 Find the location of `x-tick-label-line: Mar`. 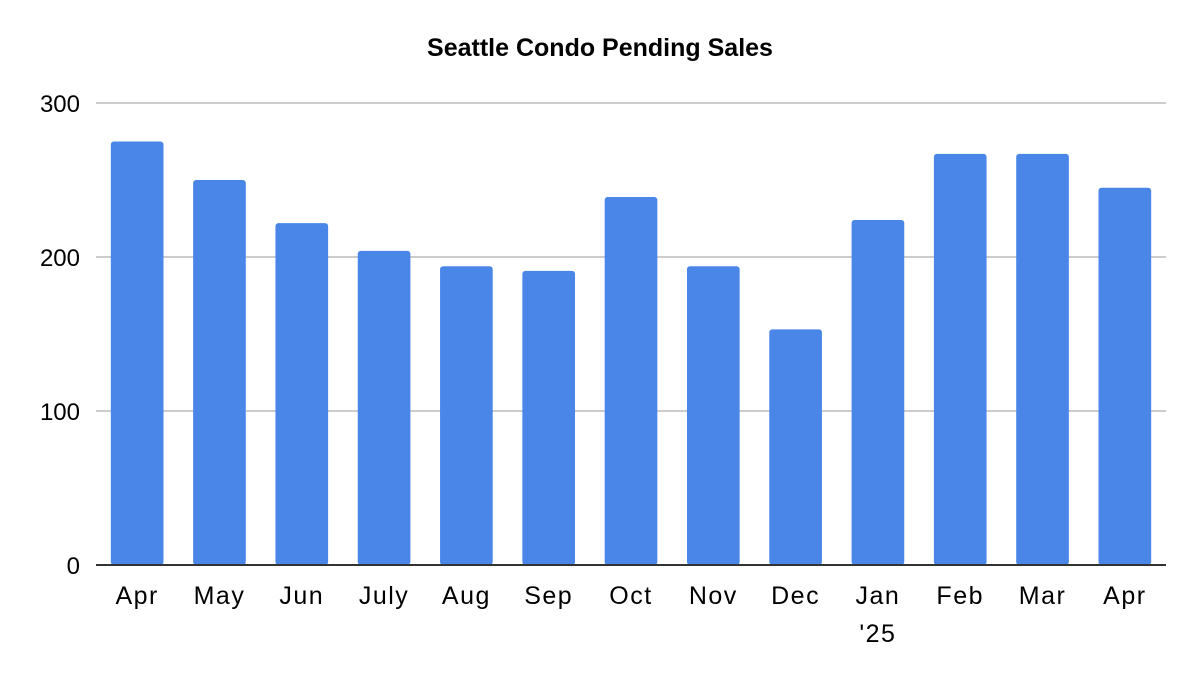

x-tick-label-line: Mar is located at coordinates (1043, 596).